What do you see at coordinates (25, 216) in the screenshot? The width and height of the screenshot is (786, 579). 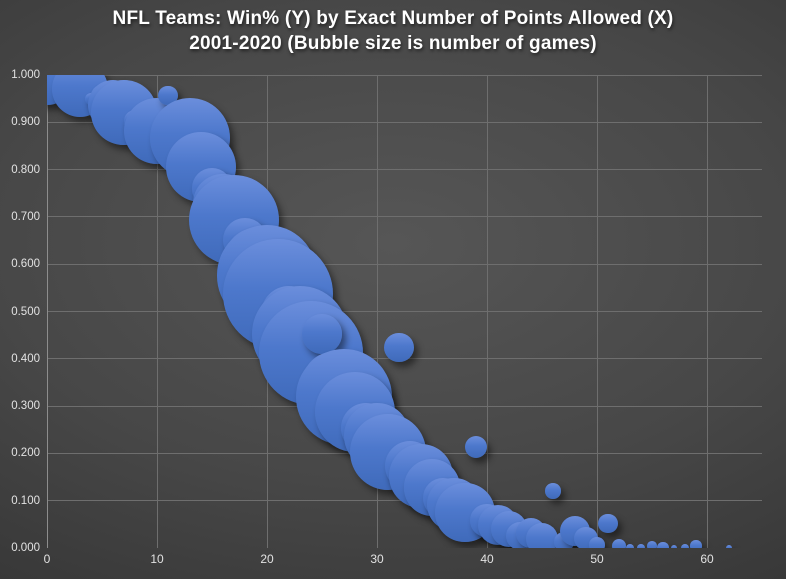 I see `y-tick-label-0.700: 0.700` at bounding box center [25, 216].